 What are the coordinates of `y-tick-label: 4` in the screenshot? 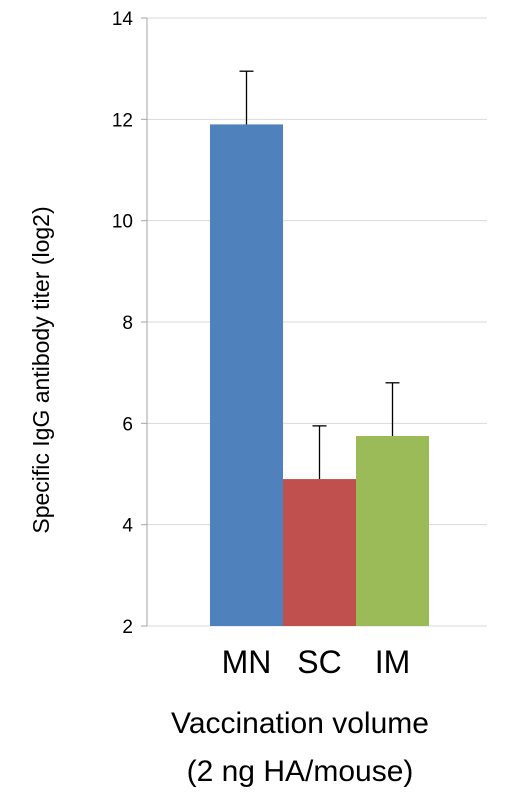 It's located at (127, 526).